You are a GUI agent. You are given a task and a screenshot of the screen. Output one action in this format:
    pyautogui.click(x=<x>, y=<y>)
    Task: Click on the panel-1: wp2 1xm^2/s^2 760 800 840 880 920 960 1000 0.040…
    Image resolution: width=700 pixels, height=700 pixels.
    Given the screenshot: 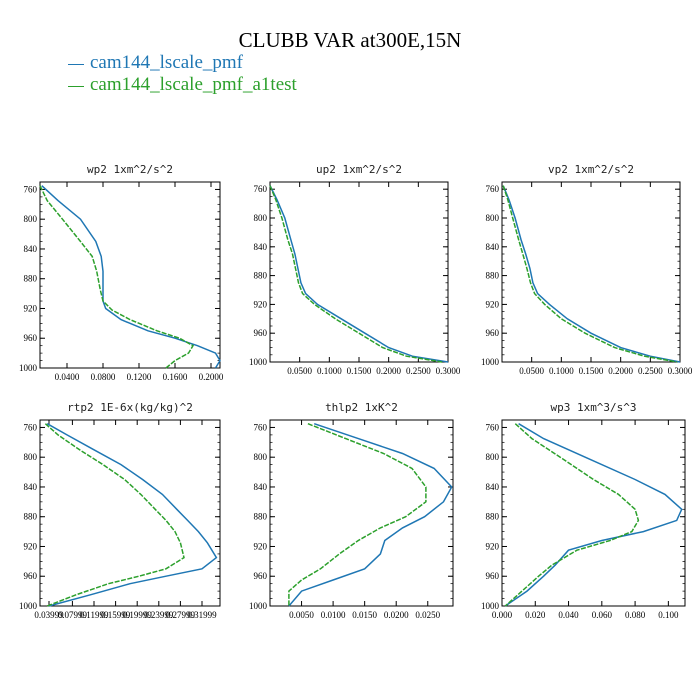 What is the action you would take?
    pyautogui.click(x=121, y=272)
    